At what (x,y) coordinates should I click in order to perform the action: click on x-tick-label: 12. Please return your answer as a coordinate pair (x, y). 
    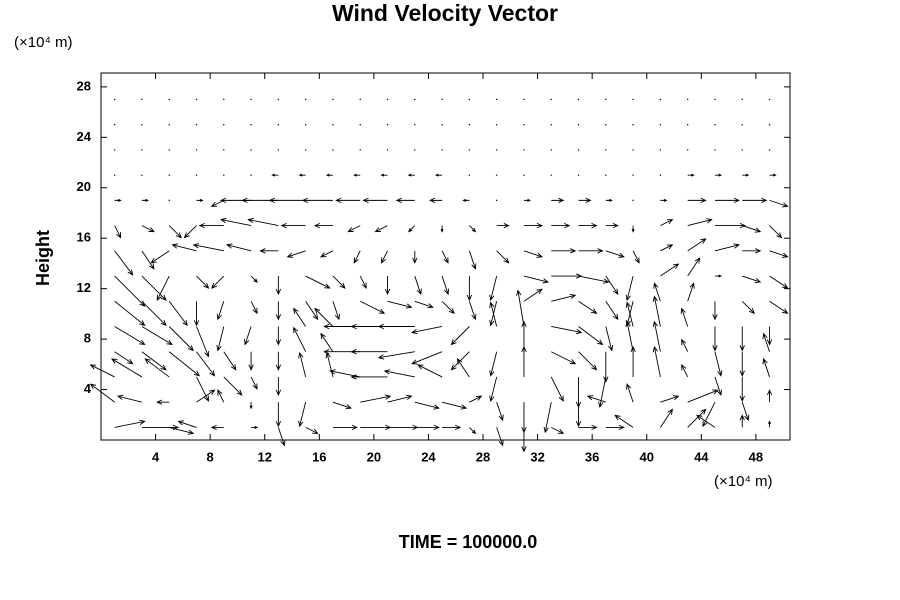
    Looking at the image, I should click on (264, 456).